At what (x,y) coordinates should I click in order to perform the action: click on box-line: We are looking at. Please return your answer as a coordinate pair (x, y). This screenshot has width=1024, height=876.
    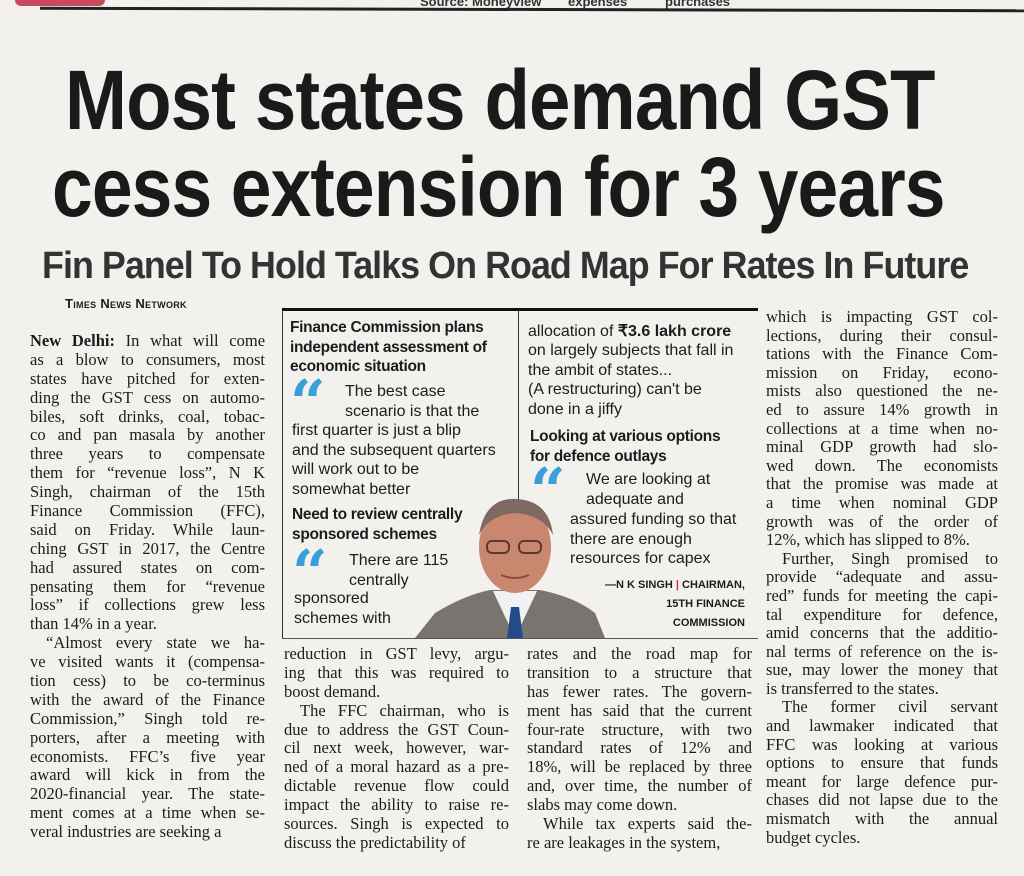
    Looking at the image, I should click on (648, 479).